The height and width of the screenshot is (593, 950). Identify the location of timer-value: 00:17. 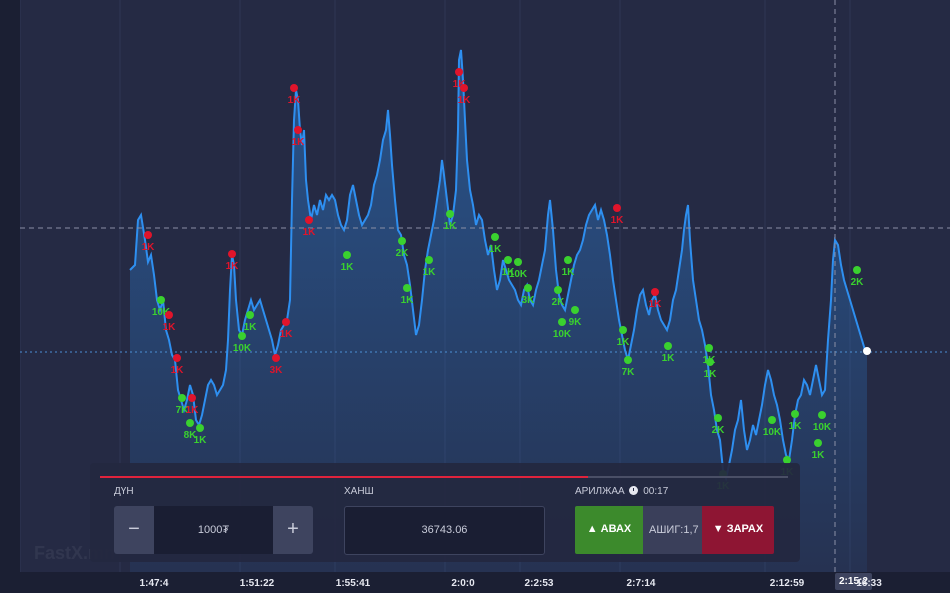
(656, 491).